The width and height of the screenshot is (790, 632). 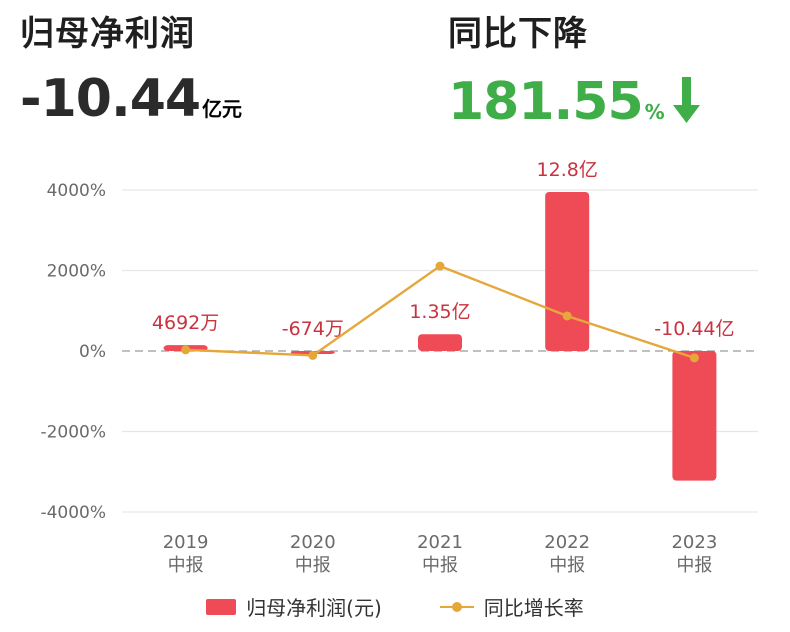 I want to click on chart-legend: 归母净利润(元) 同比增长率, so click(x=395, y=606).